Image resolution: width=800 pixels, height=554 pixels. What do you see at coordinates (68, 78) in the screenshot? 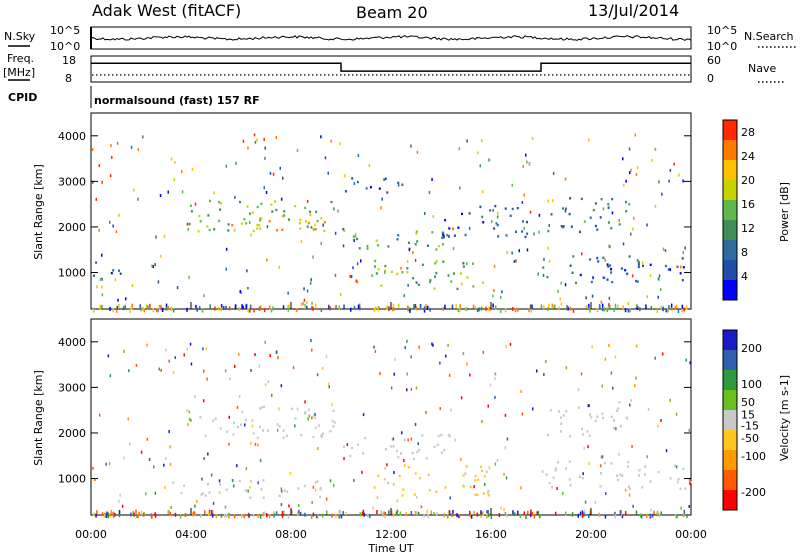
I see `freq-left-tick-low: 8` at bounding box center [68, 78].